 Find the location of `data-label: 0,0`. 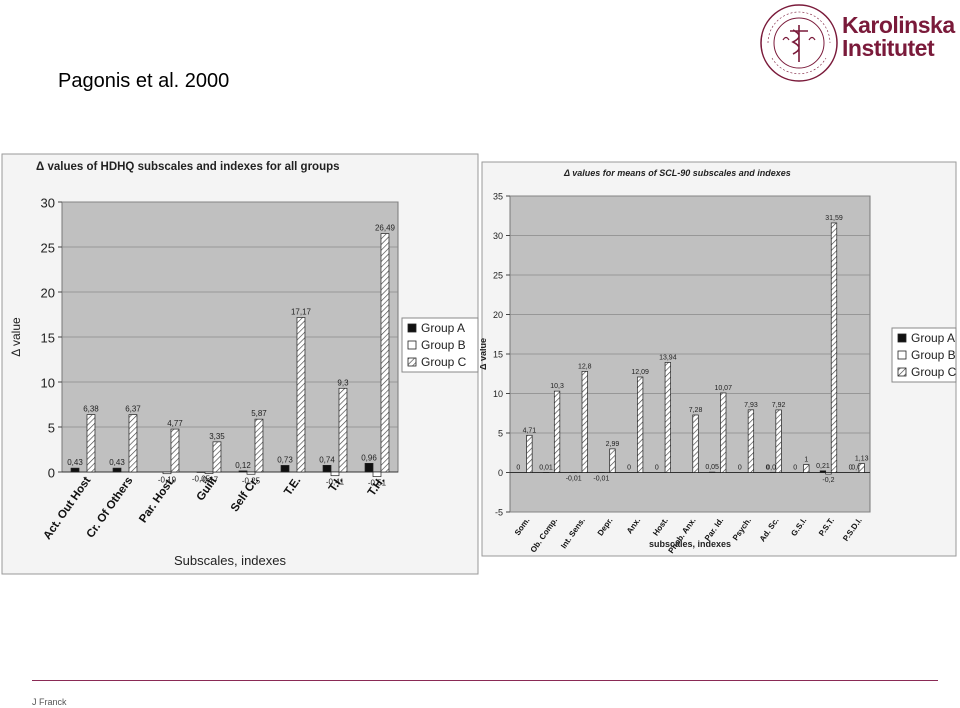

data-label: 0,0 is located at coordinates (856, 468).